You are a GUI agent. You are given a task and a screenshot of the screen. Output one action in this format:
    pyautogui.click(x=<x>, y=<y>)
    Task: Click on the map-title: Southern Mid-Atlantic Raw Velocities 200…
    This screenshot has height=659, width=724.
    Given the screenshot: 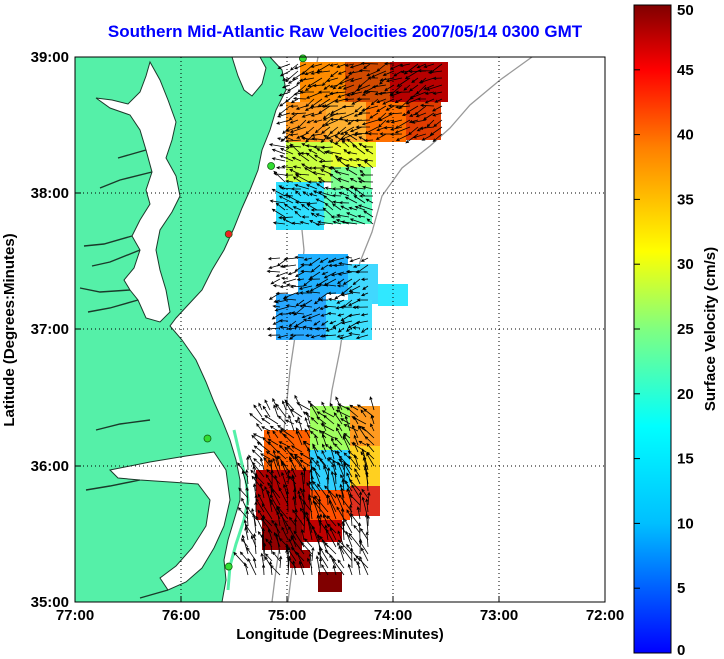 What is the action you would take?
    pyautogui.click(x=345, y=31)
    